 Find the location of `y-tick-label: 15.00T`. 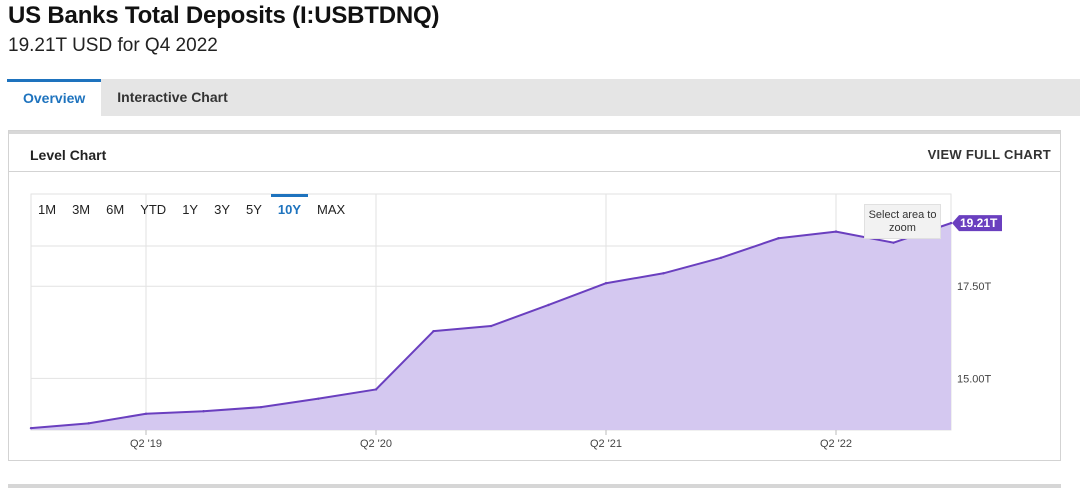

y-tick-label: 15.00T is located at coordinates (974, 379).